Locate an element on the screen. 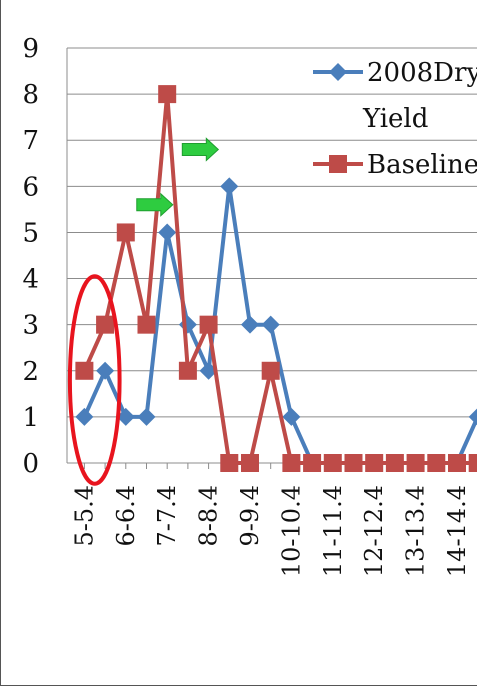 This screenshot has width=477, height=686. x-tick-label: 14-14.4 is located at coordinates (457, 531).